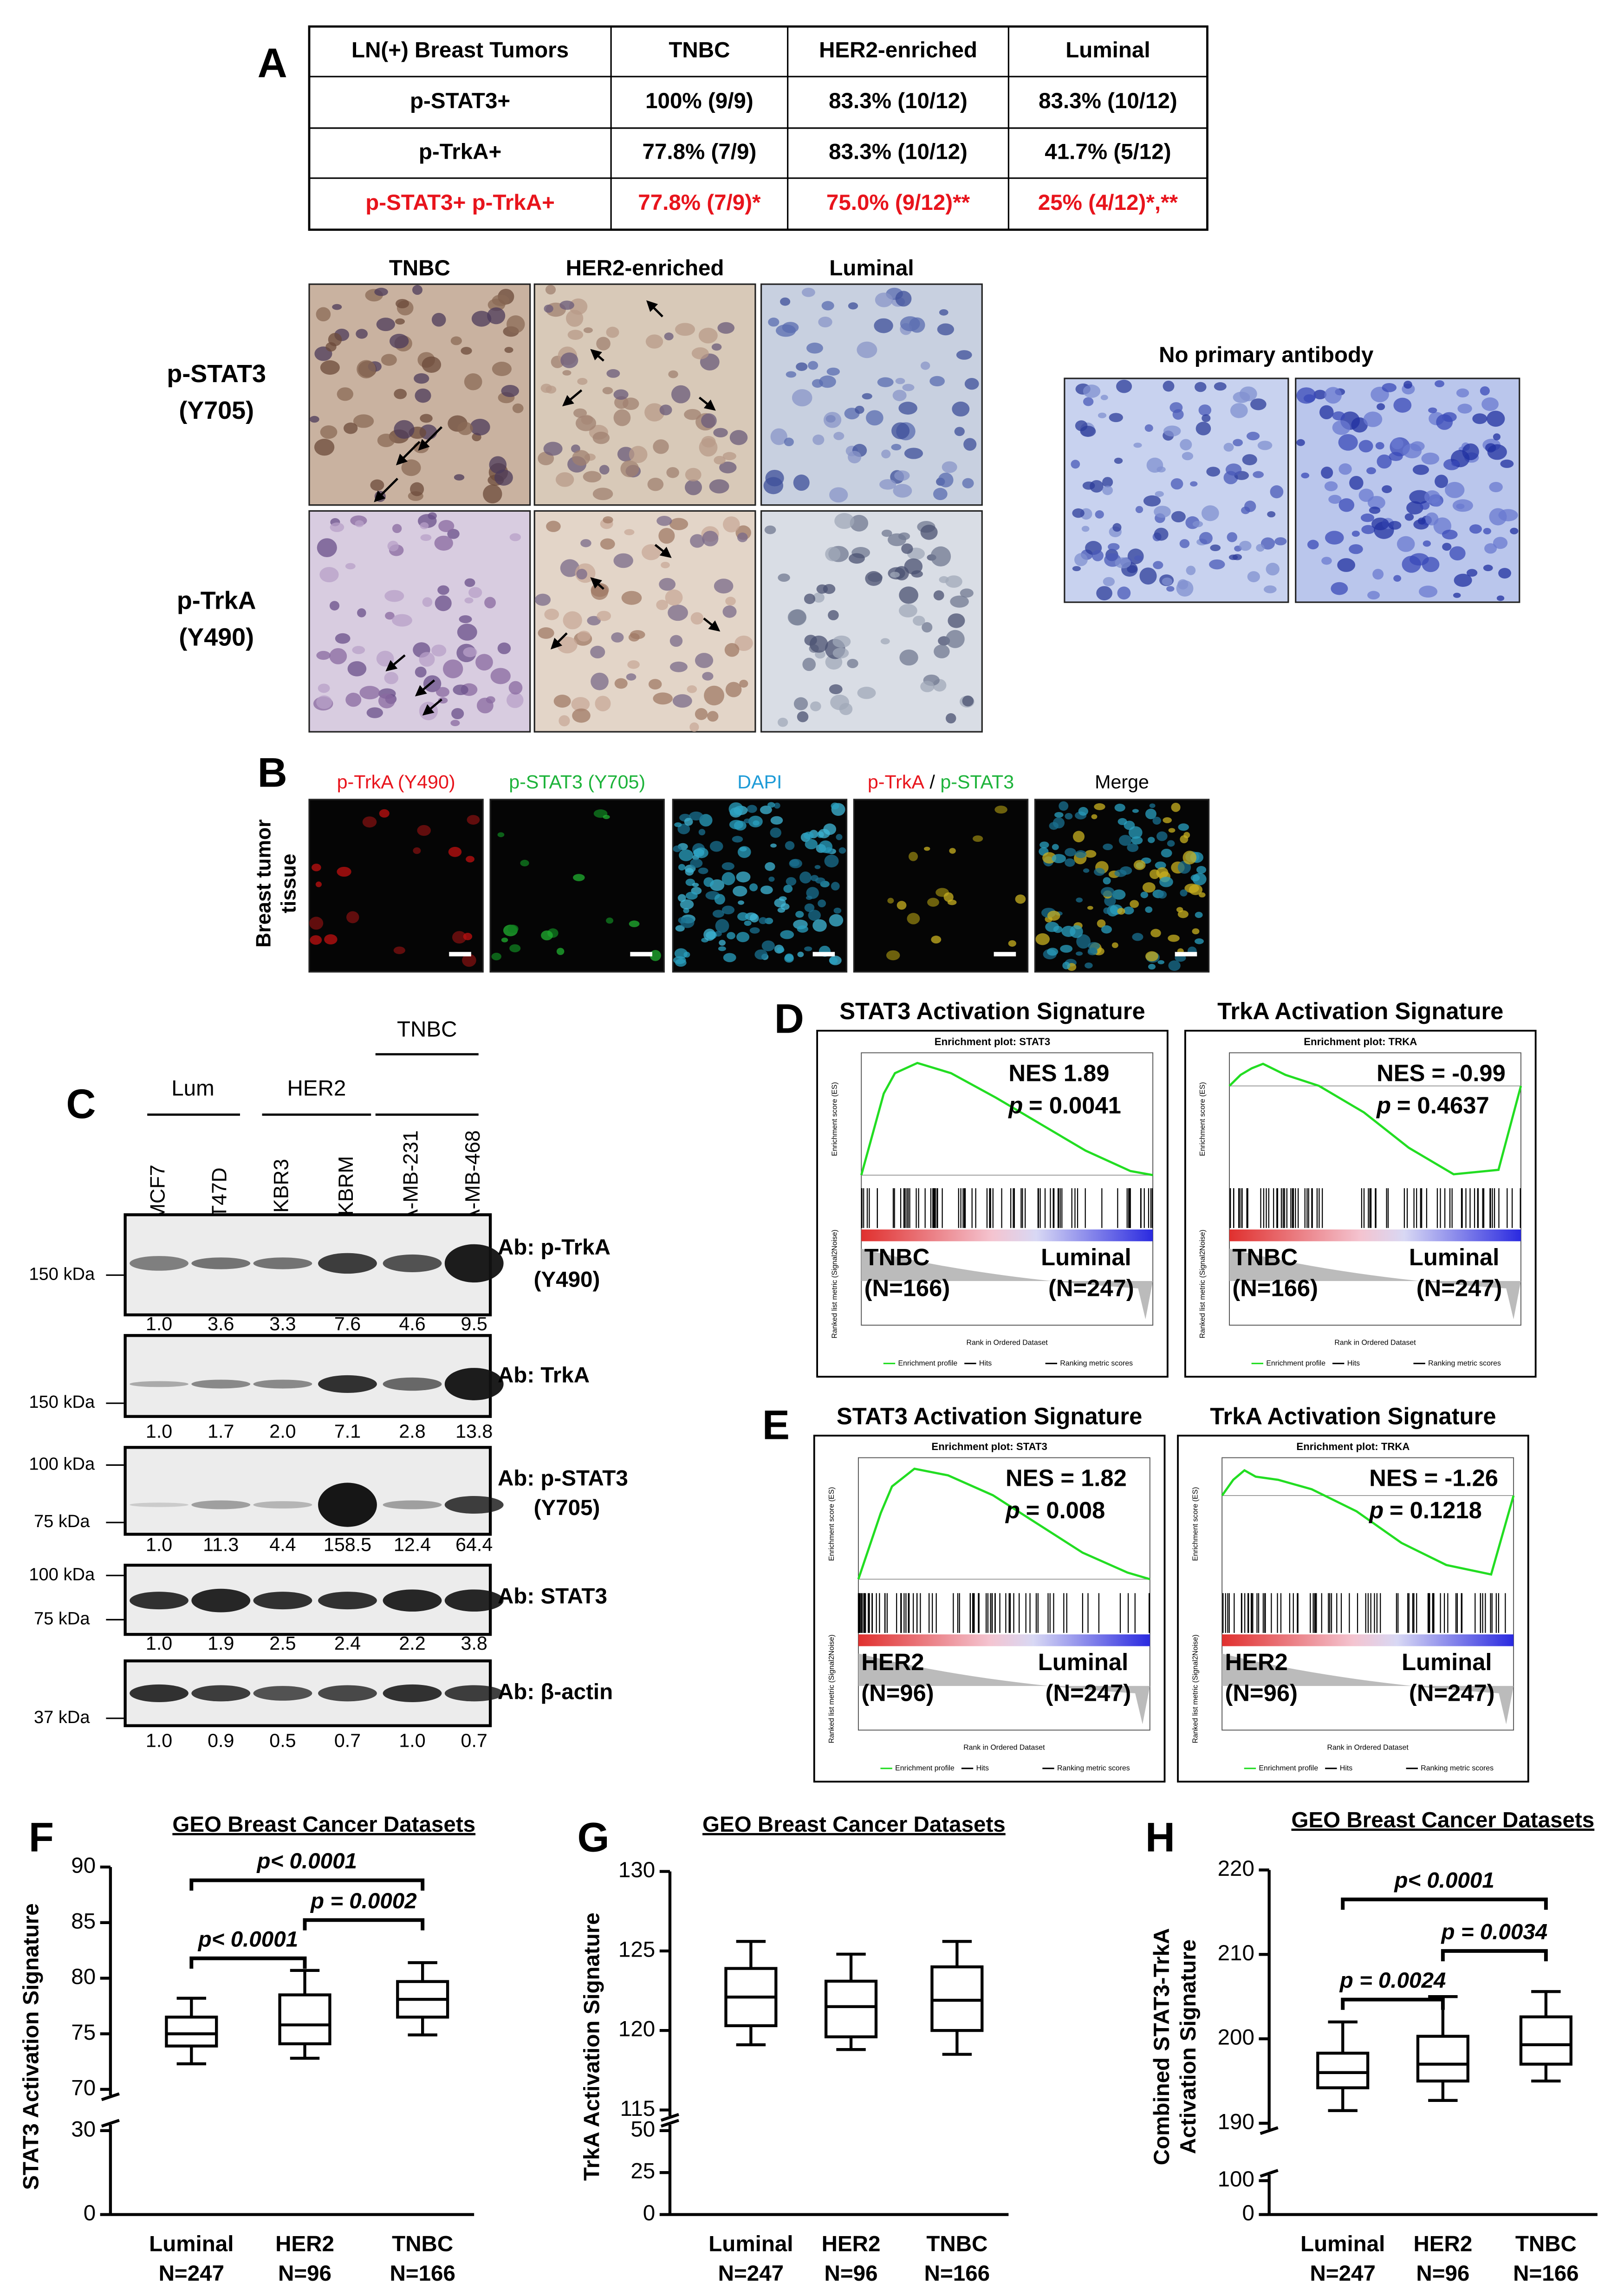  What do you see at coordinates (699, 50) in the screenshot?
I see `table-header: TNBC` at bounding box center [699, 50].